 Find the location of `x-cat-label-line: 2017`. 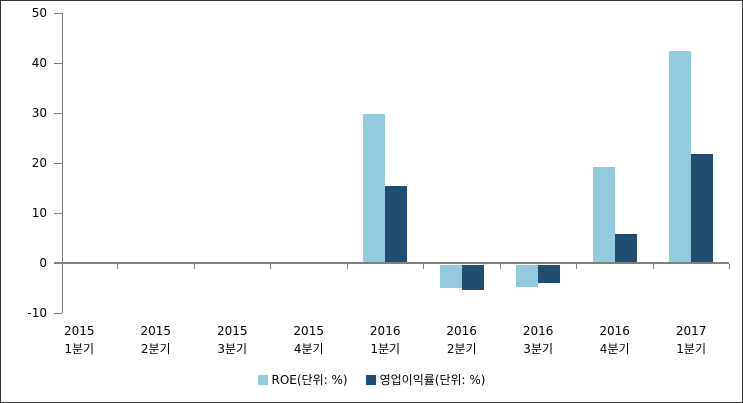

x-cat-label-line: 2017 is located at coordinates (691, 331).